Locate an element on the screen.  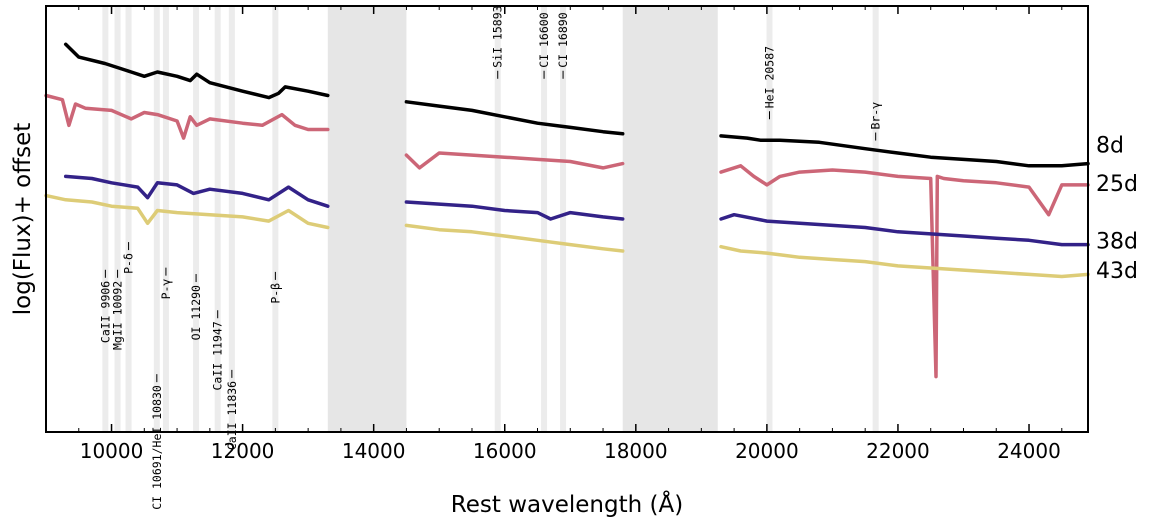
epoch-label-25d: 25d is located at coordinates (1117, 184).